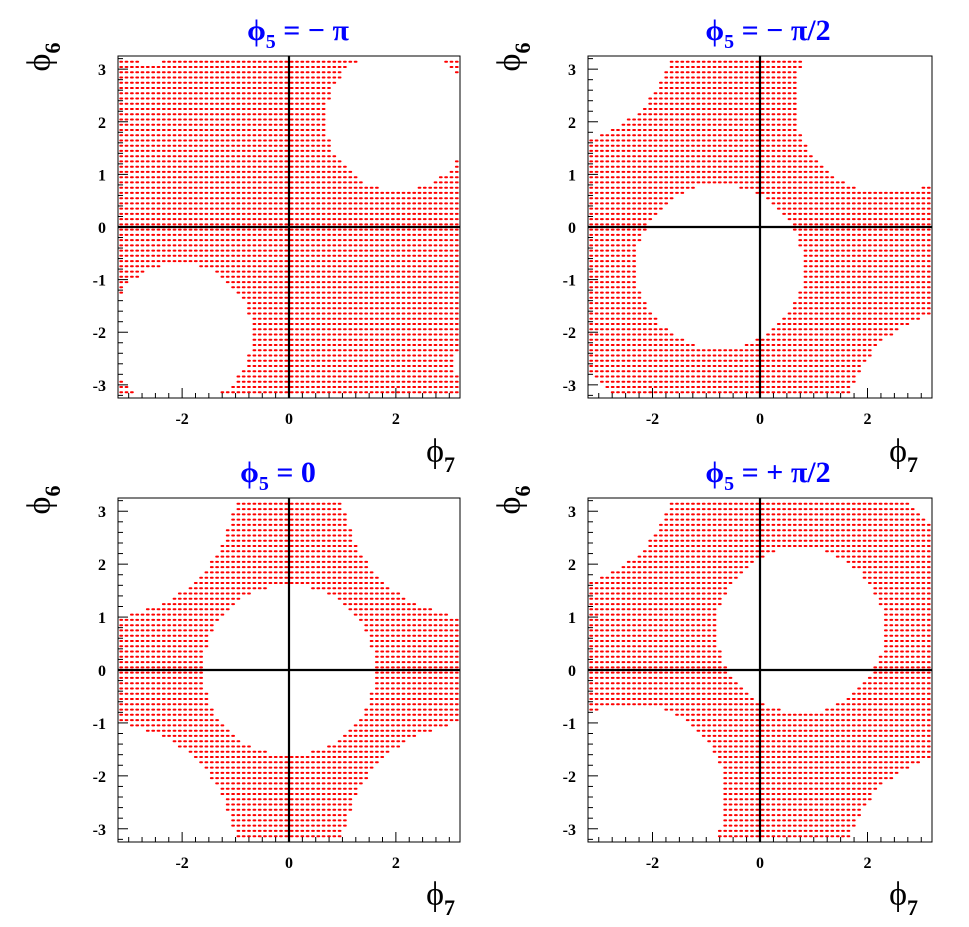 The image size is (969, 927). Describe the element at coordinates (767, 475) in the screenshot. I see `chart-title: ϕ5 = + π/2` at that location.